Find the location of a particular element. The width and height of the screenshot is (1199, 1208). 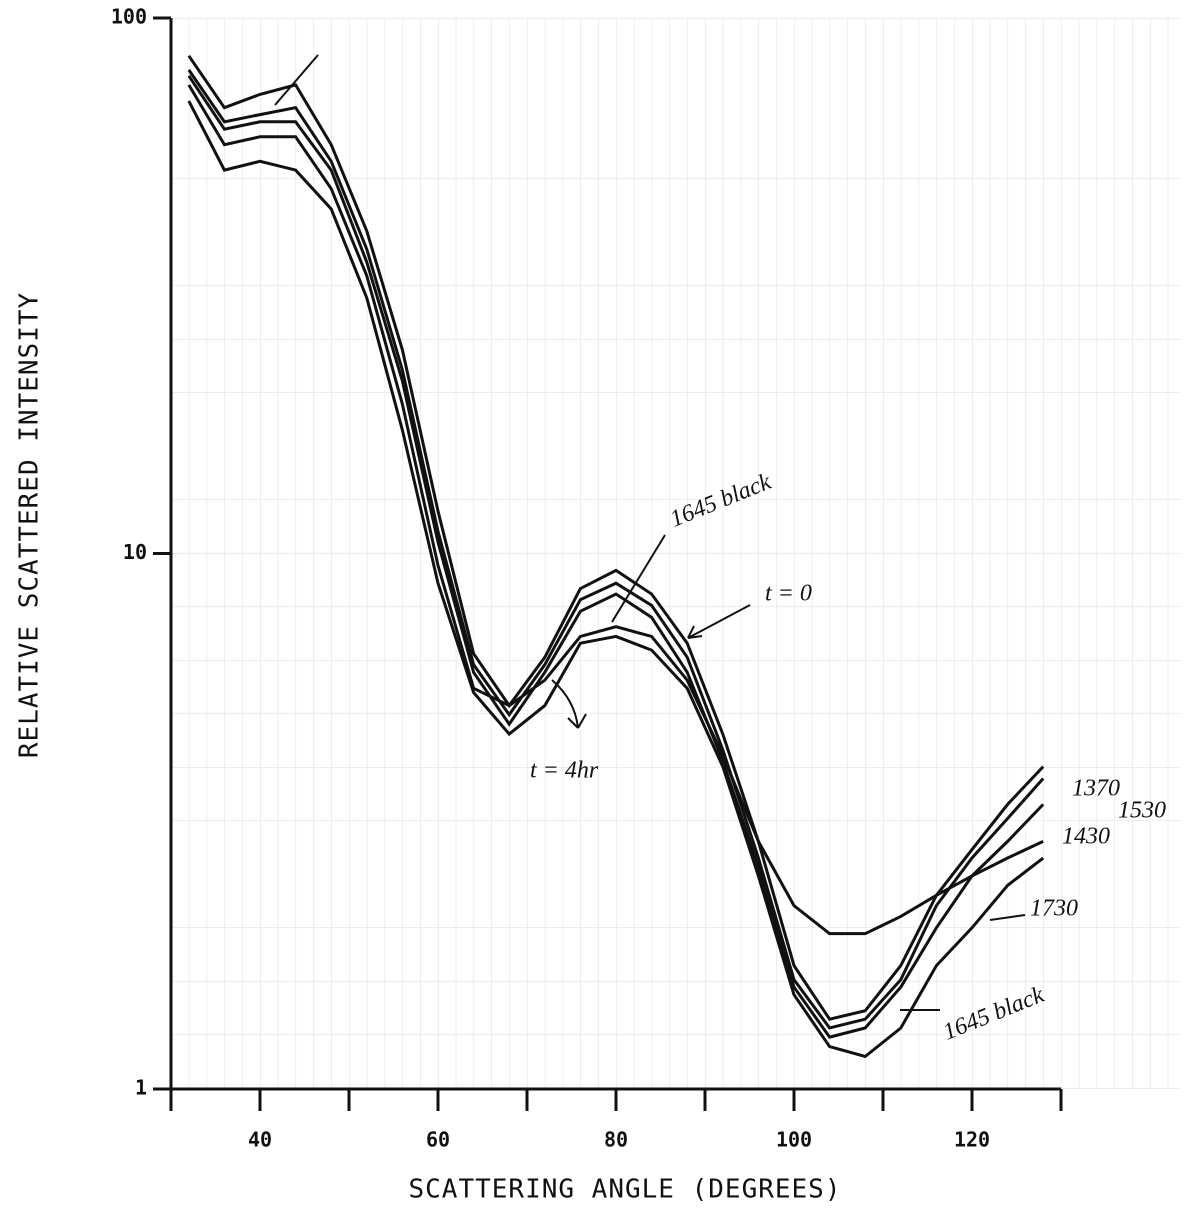

annotation: t = 0 is located at coordinates (788, 594).